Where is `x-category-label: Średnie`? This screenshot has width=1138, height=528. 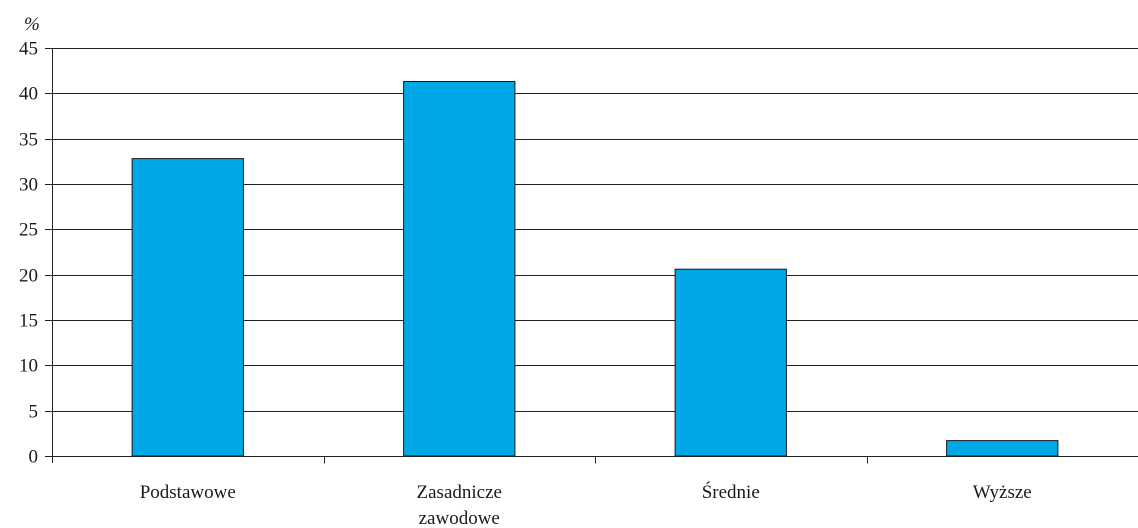 x-category-label: Średnie is located at coordinates (731, 492).